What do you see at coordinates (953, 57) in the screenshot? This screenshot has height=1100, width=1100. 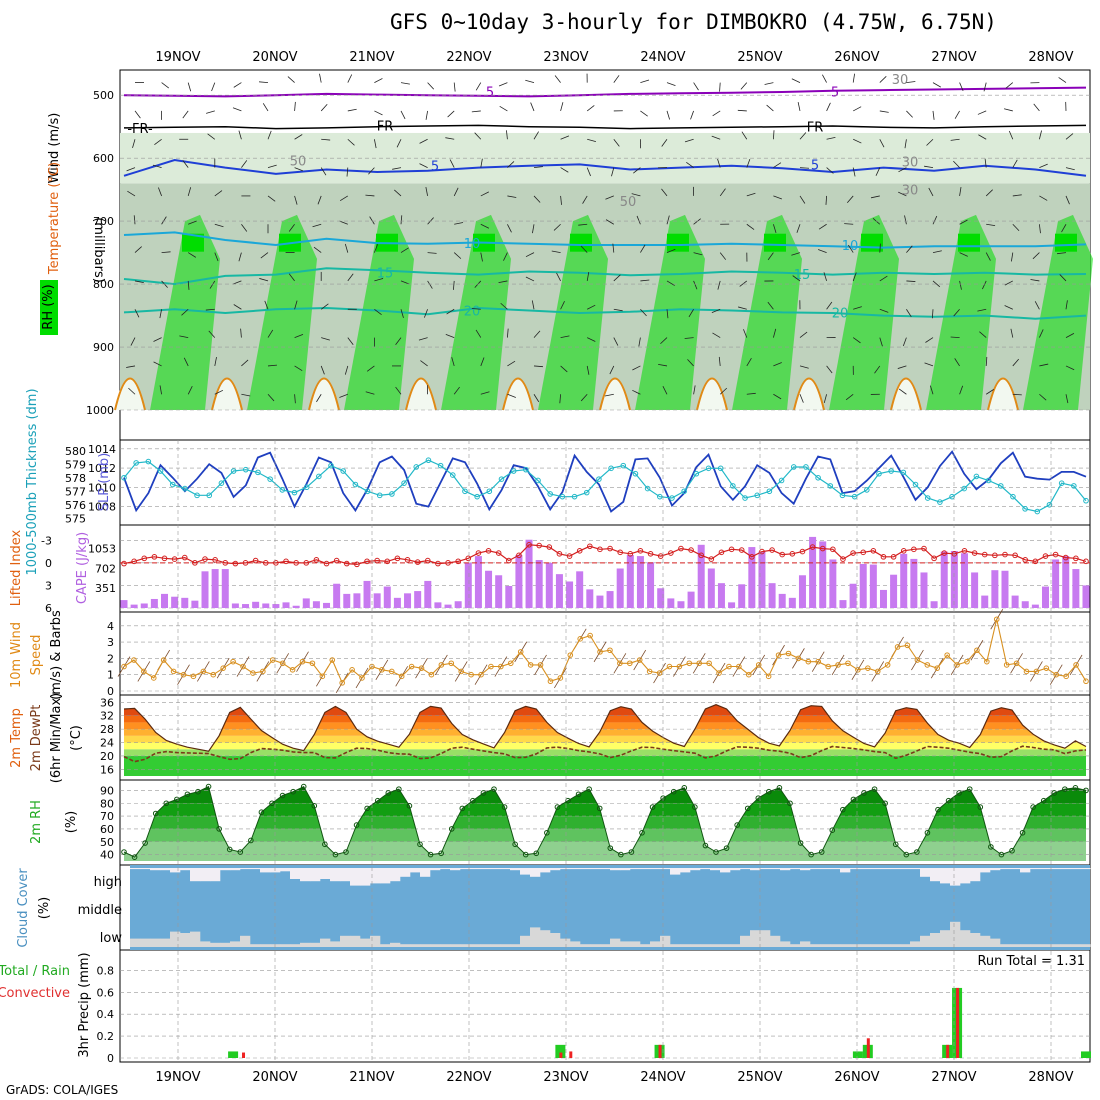 I see `date-label-top: 27NOV` at bounding box center [953, 57].